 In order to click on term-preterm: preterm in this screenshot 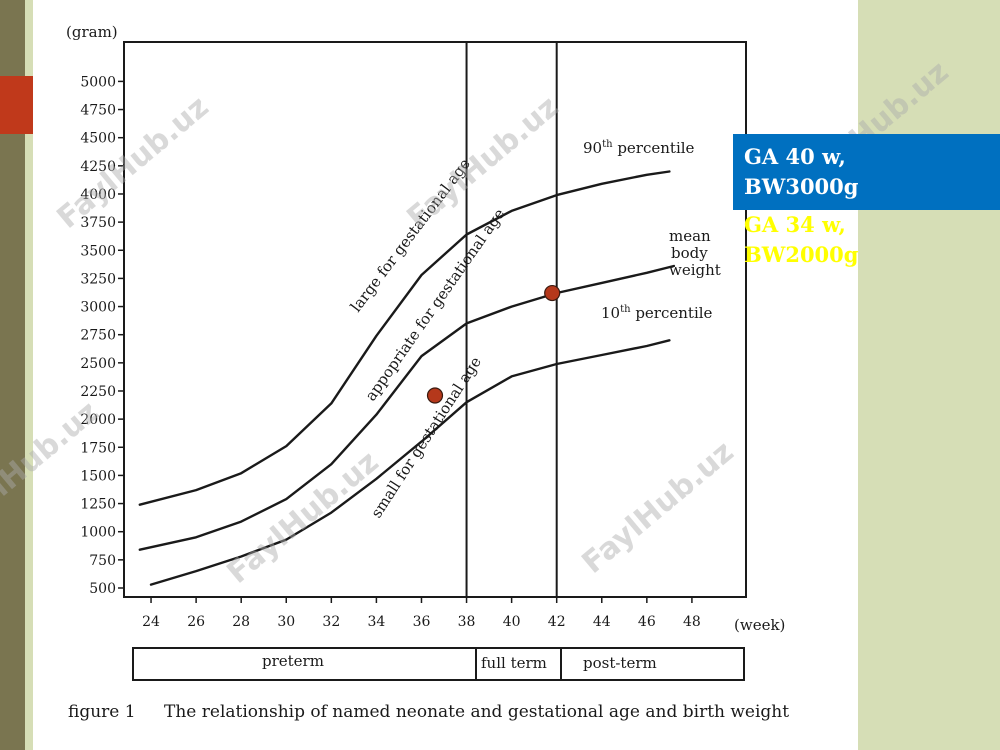, I will do `click(293, 661)`.